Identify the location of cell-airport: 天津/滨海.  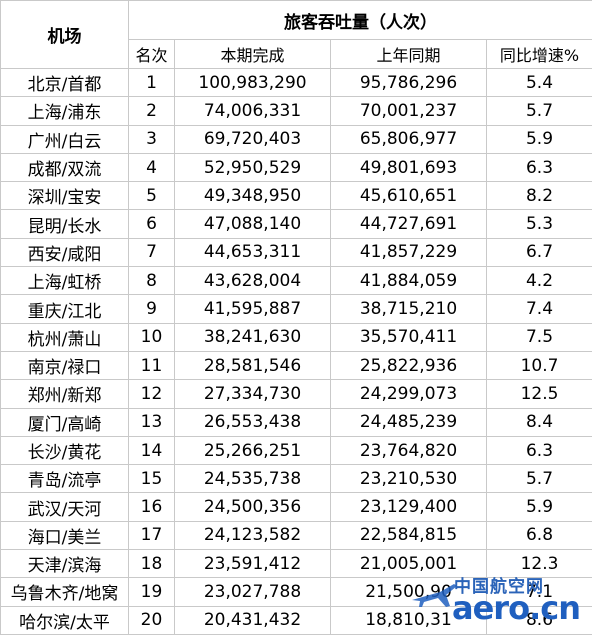
(65, 564).